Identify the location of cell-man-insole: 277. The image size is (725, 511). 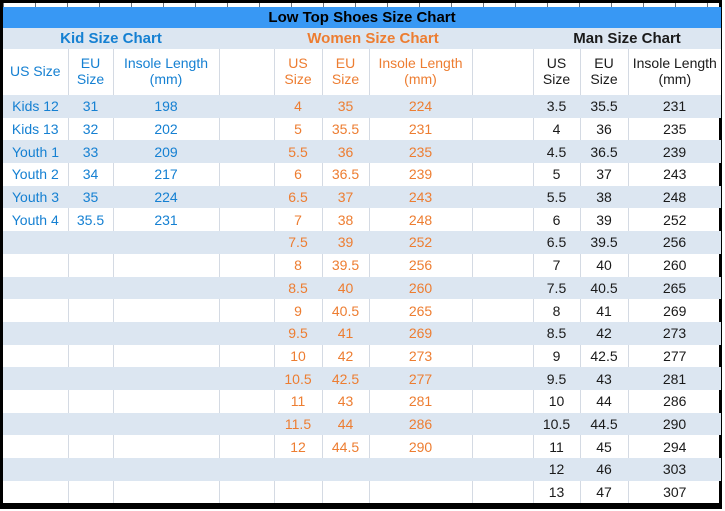
(675, 355).